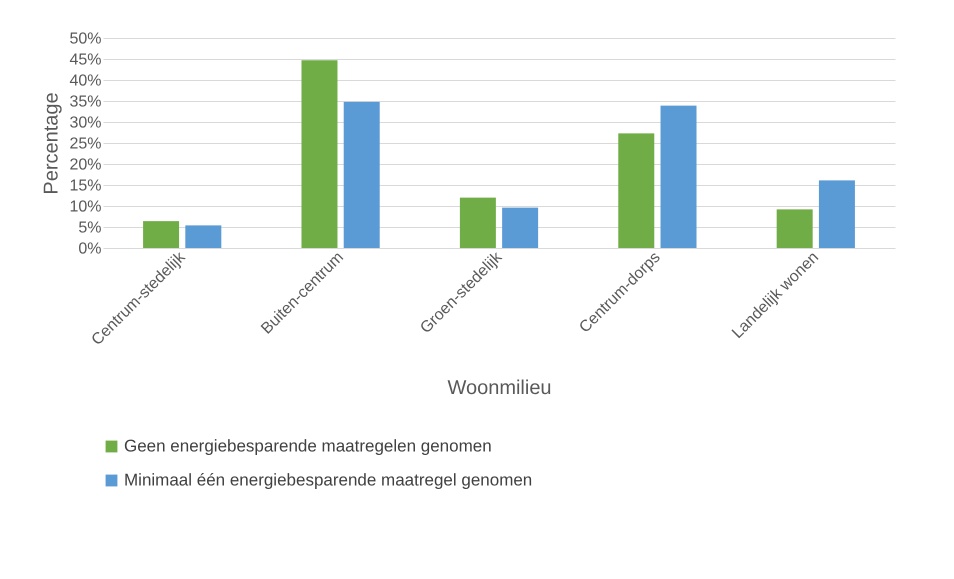 The image size is (954, 579). I want to click on y-axis-title: Percentage, so click(51, 143).